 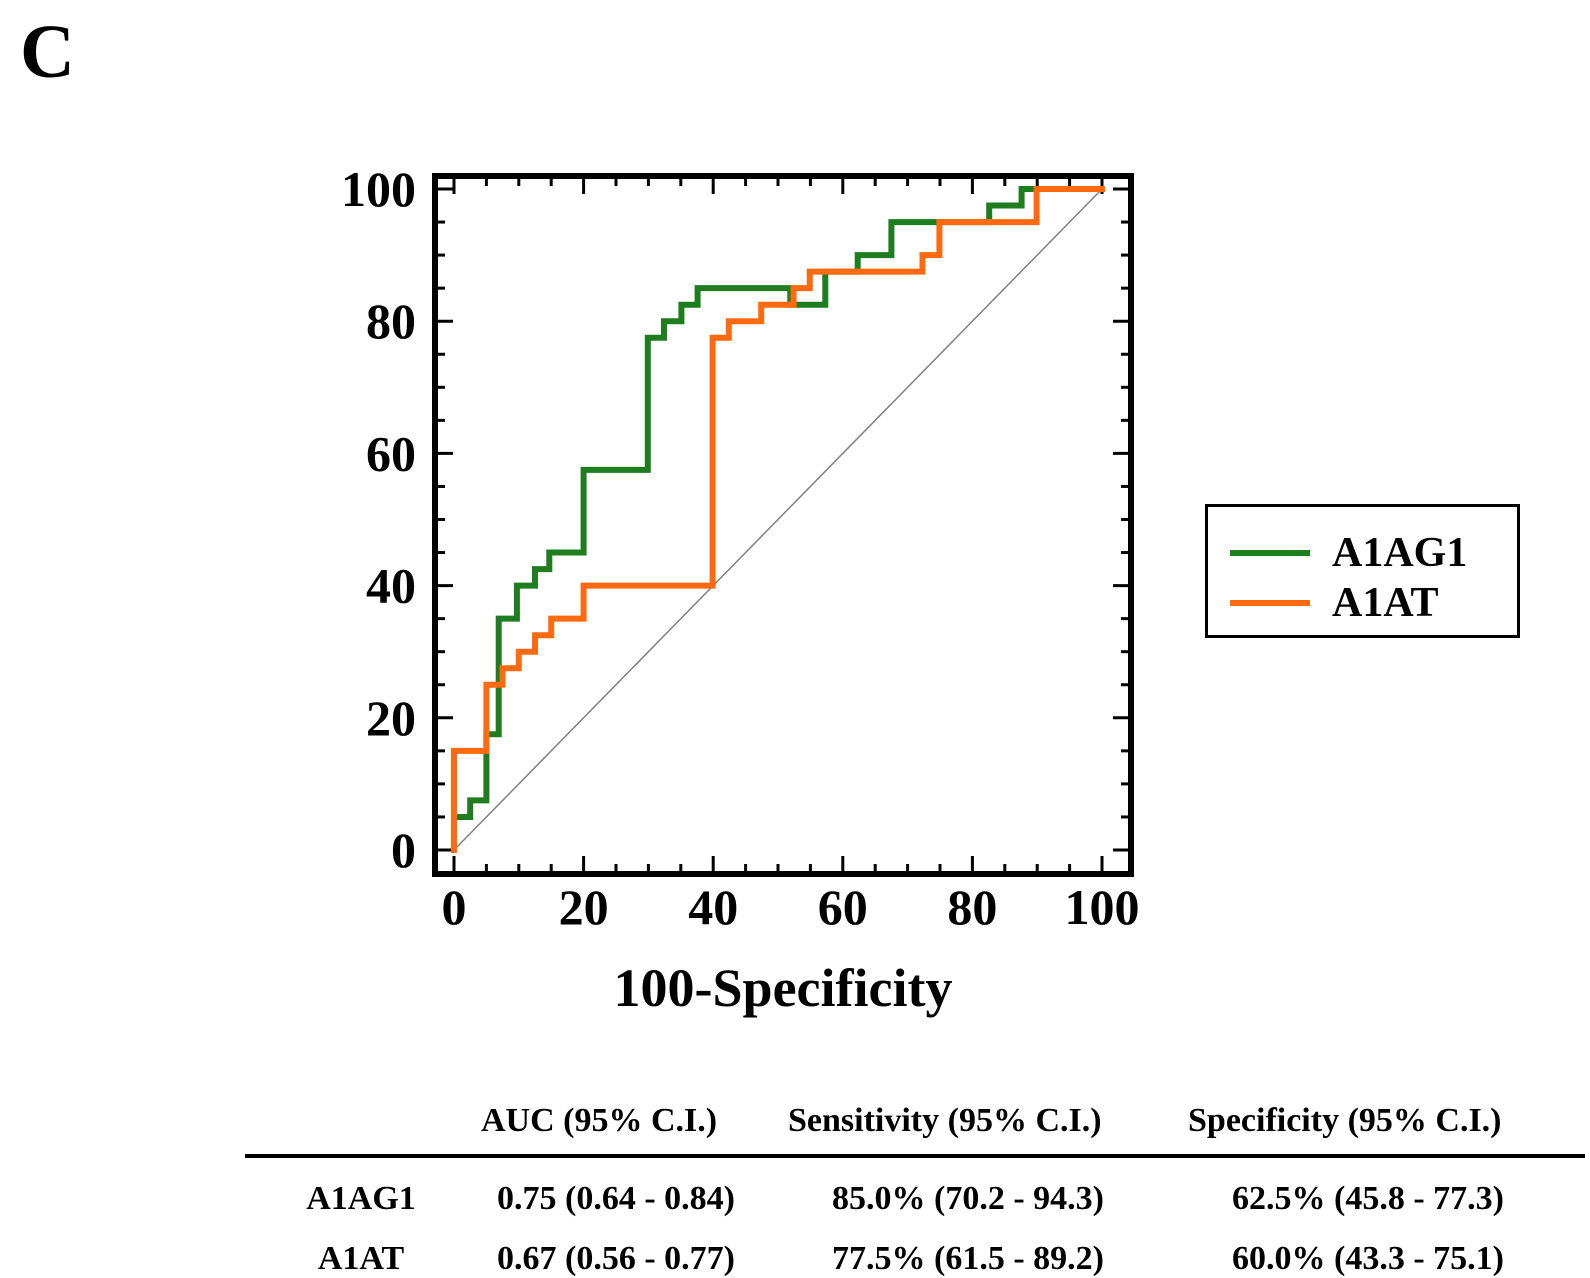 I want to click on y-tick-label: 80, so click(x=391, y=321).